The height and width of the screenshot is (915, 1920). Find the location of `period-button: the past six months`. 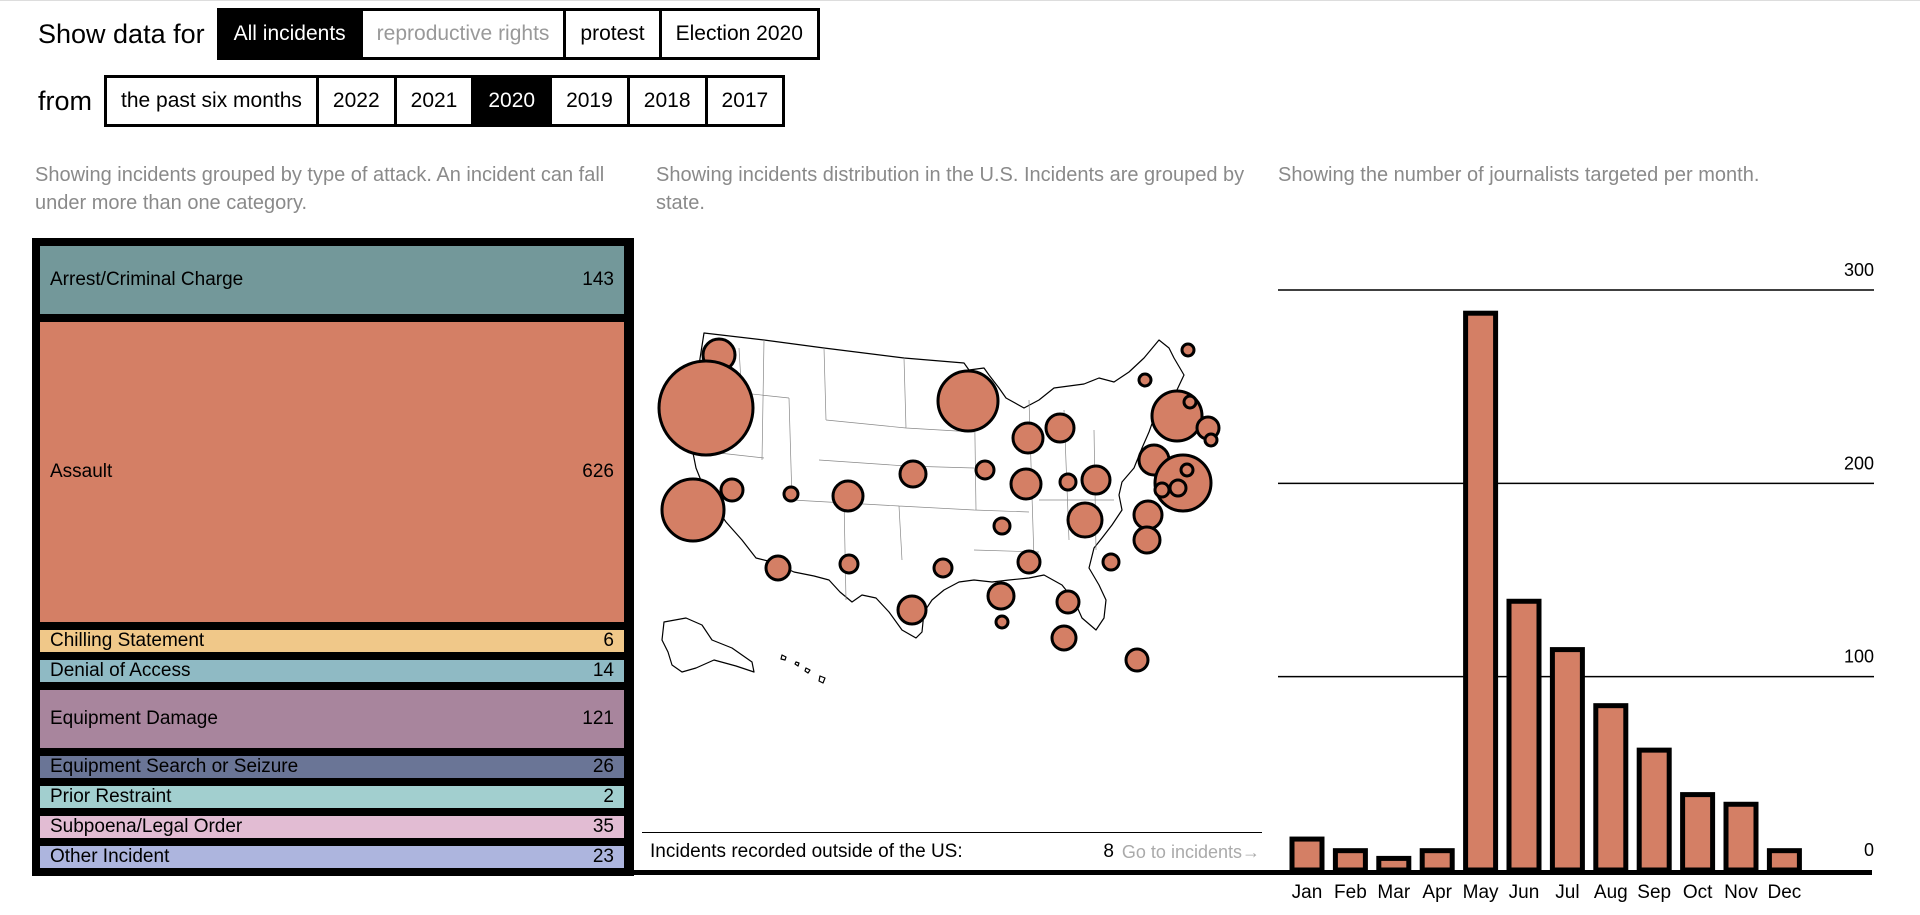

period-button: the past six months is located at coordinates (213, 101).